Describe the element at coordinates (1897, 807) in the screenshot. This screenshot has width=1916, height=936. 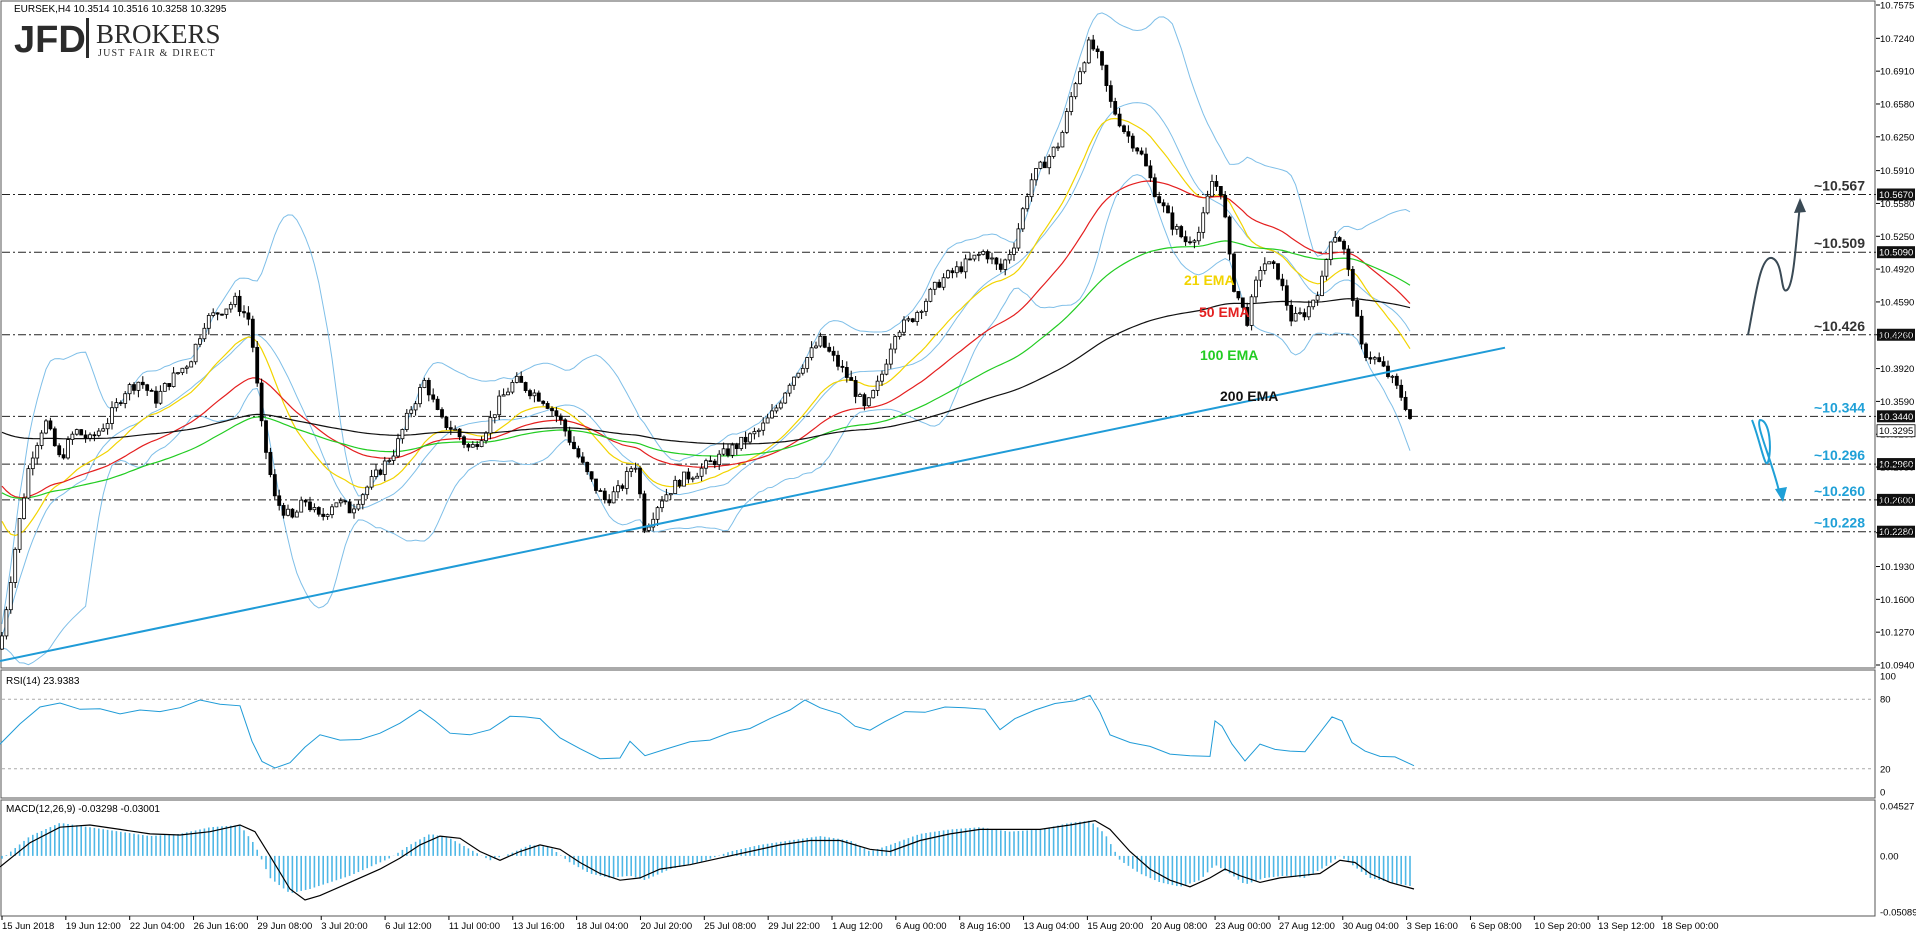
I see `macd-tick-label: 0.04527` at that location.